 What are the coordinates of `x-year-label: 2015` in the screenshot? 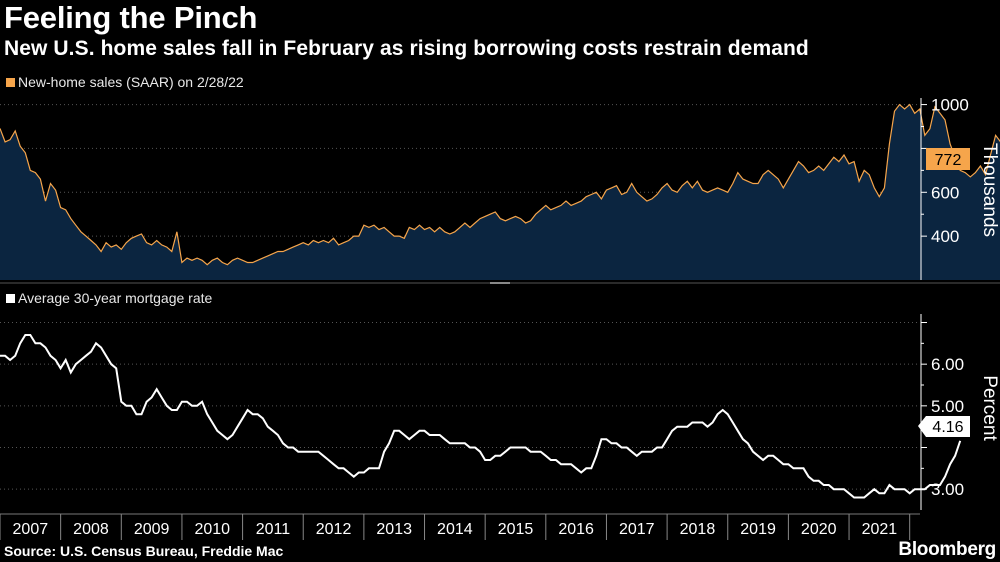 It's located at (516, 529).